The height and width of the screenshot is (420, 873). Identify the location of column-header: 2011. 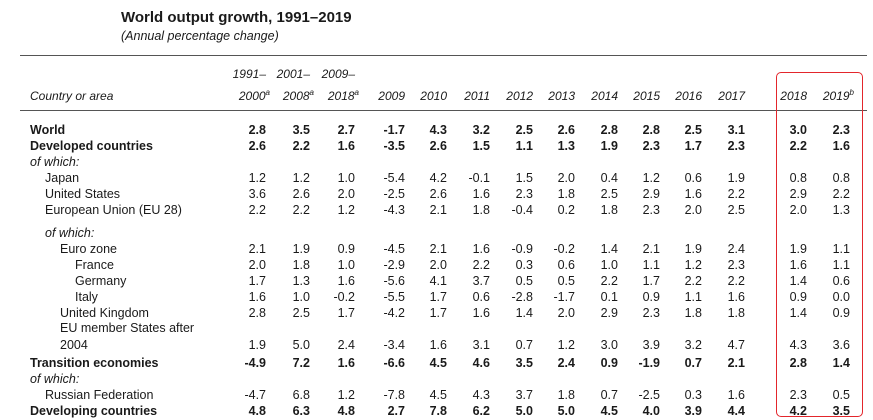
(477, 96).